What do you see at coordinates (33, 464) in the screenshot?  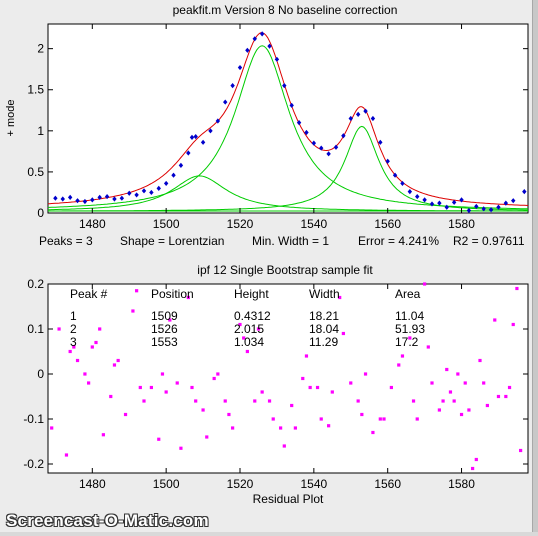 I see `y-tick-label: -0.2` at bounding box center [33, 464].